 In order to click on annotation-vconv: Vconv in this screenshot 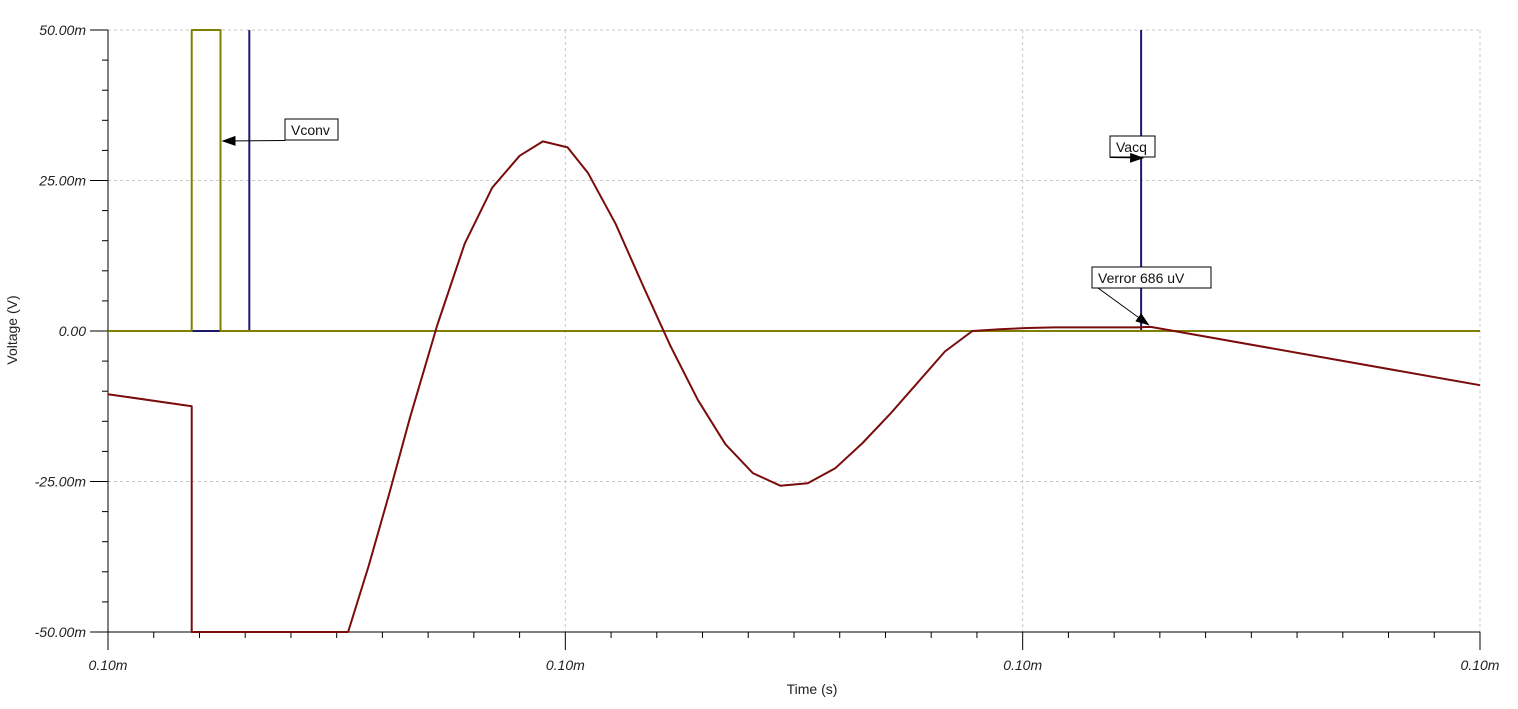, I will do `click(280, 132)`.